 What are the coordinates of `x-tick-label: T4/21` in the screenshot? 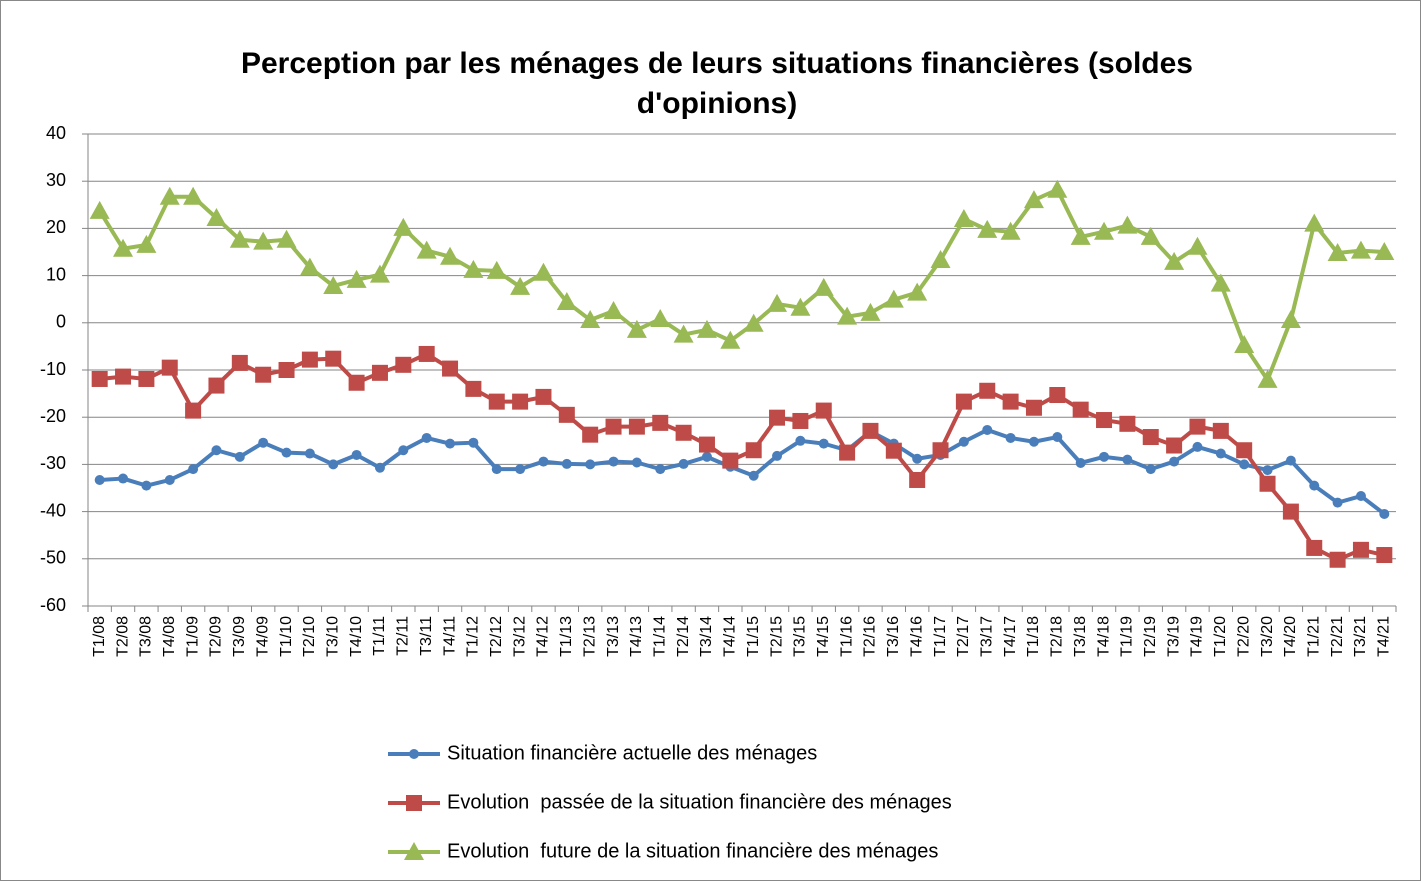 It's located at (1384, 636).